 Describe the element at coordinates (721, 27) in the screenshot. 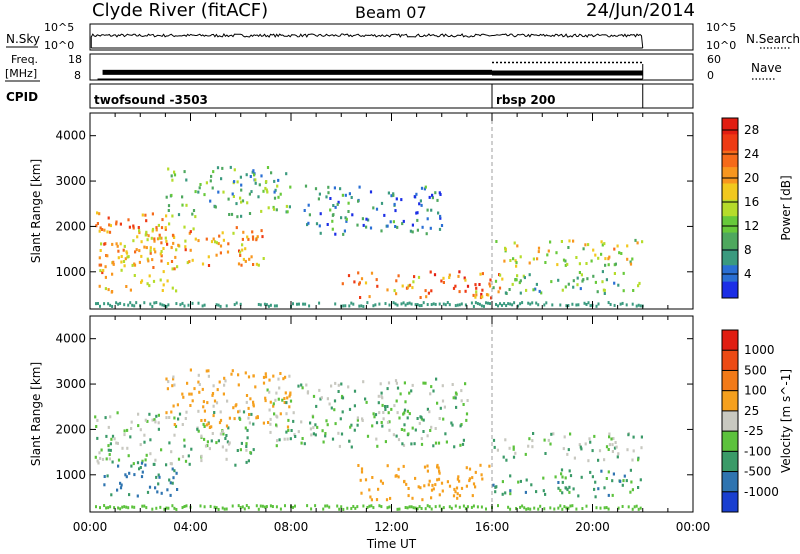

I see `noise-tick-right-top: 10^5` at that location.